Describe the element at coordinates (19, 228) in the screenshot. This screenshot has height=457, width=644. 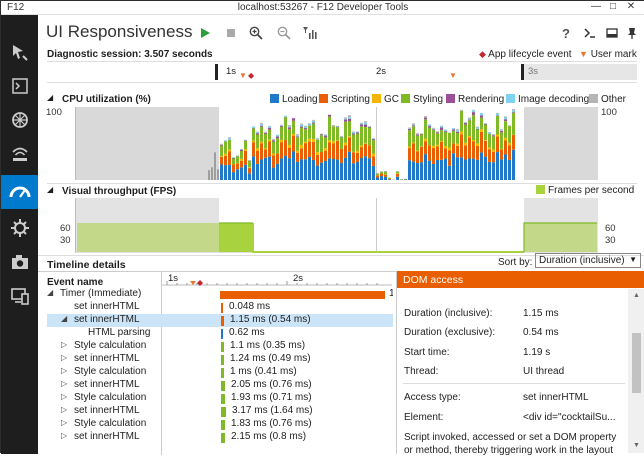
I see `nav-profiler` at that location.